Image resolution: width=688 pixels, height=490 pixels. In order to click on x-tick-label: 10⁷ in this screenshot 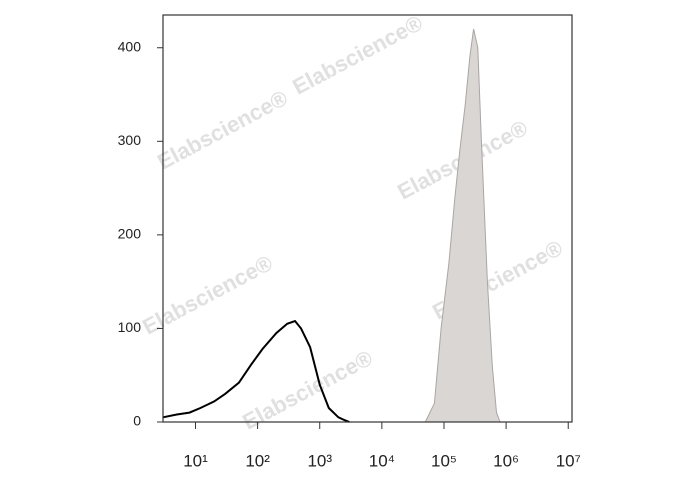, I will do `click(568, 460)`.